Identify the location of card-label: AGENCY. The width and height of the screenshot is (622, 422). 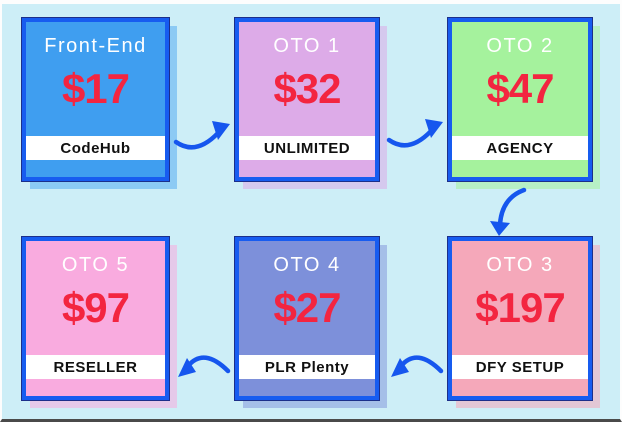
(520, 148).